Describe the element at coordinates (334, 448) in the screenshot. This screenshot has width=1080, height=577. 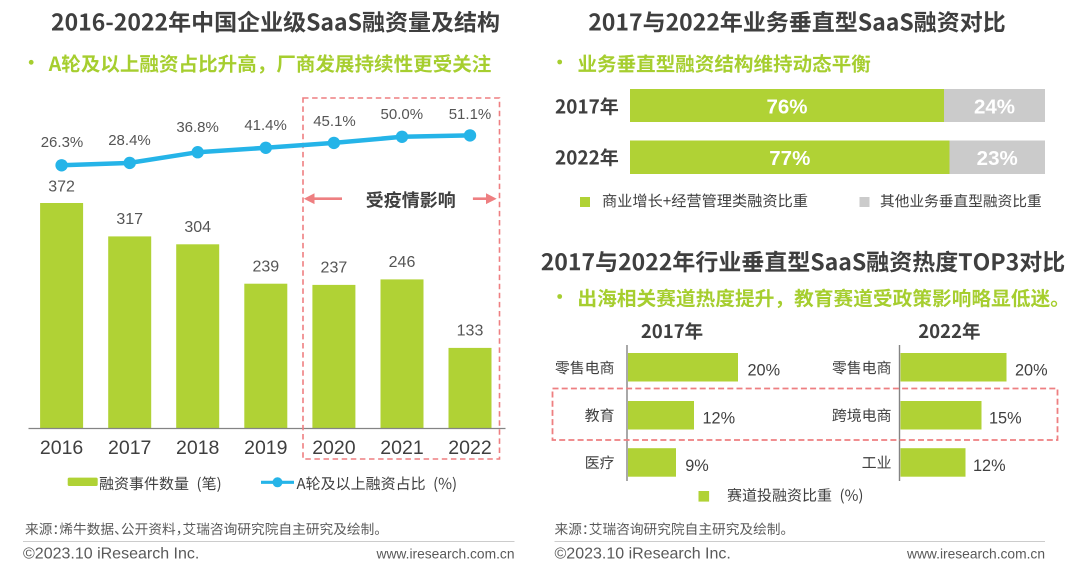
I see `svg-text: 2020` at that location.